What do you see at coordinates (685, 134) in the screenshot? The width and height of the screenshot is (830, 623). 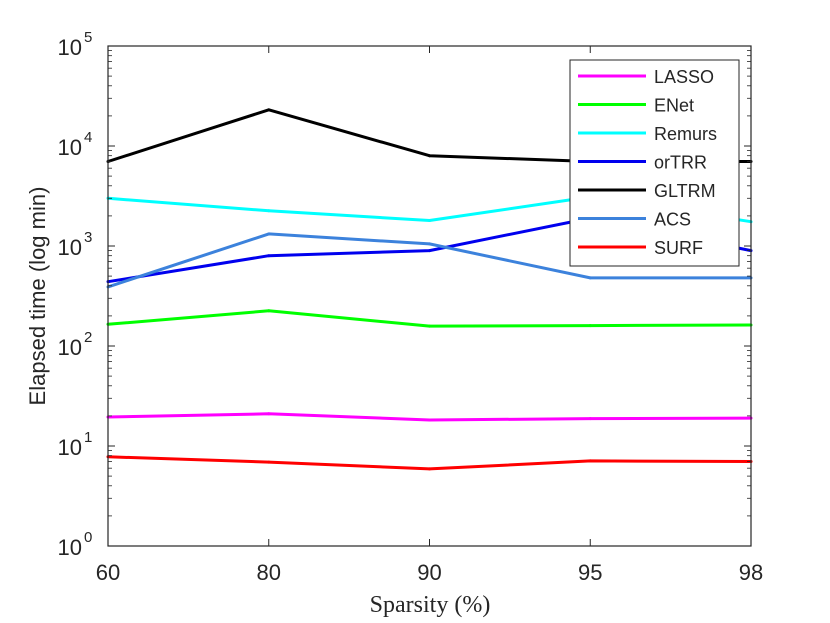 I see `legend-label: Remurs` at bounding box center [685, 134].